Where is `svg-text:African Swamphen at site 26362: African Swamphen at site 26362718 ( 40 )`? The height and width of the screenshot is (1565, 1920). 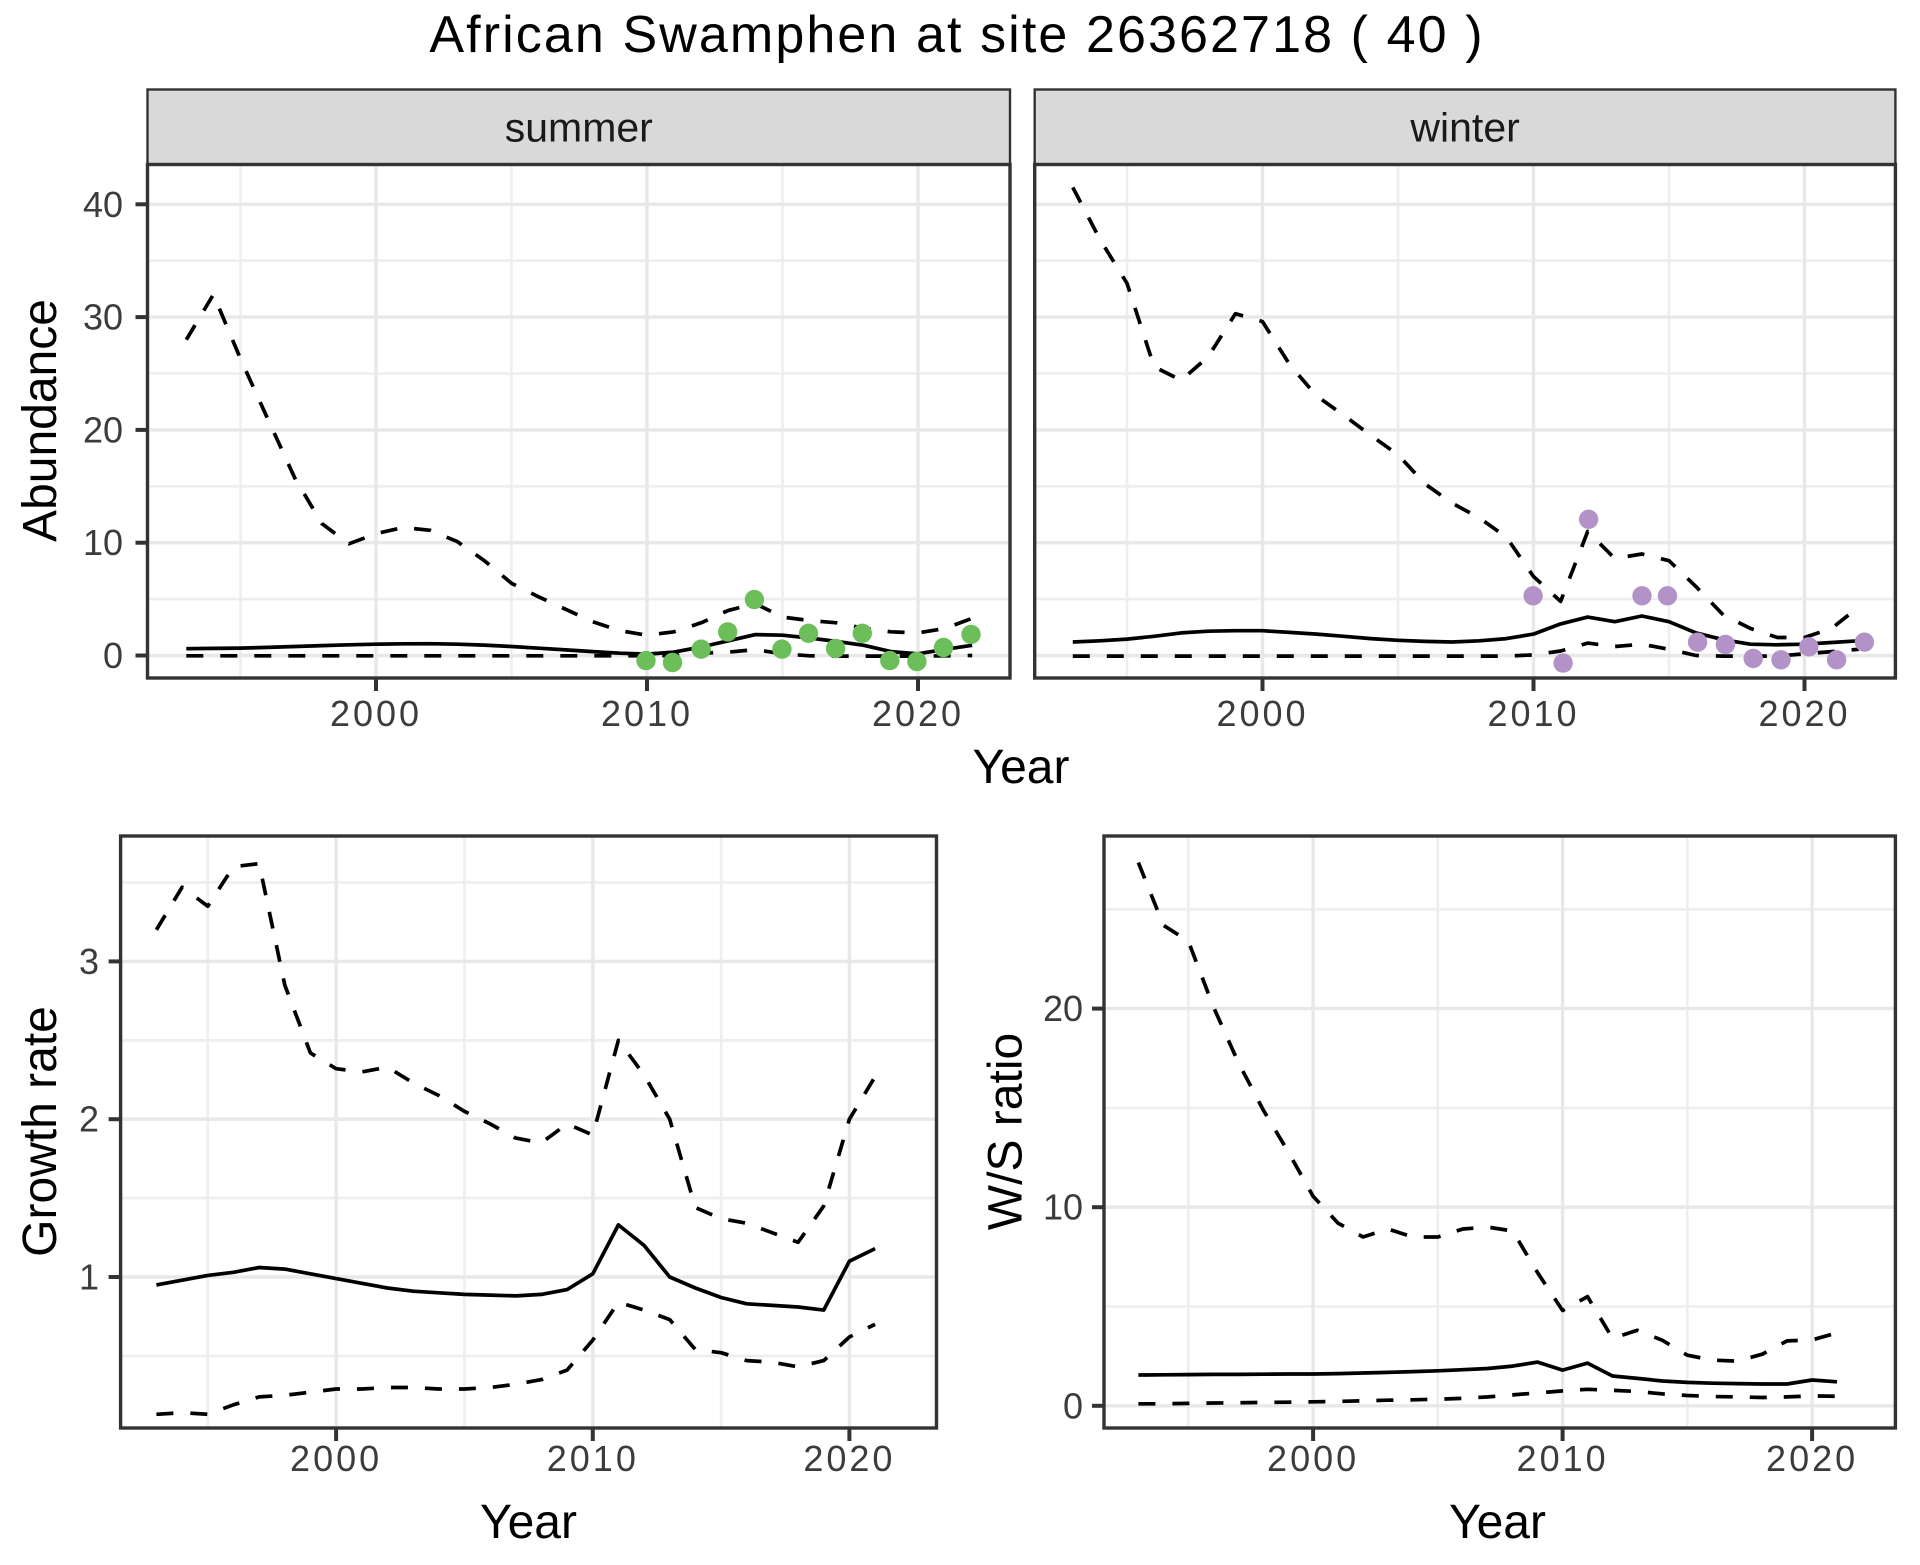
svg-text:African Swamphen at site 26362: African Swamphen at site 26362718 ( 40 ) is located at coordinates (956, 35).